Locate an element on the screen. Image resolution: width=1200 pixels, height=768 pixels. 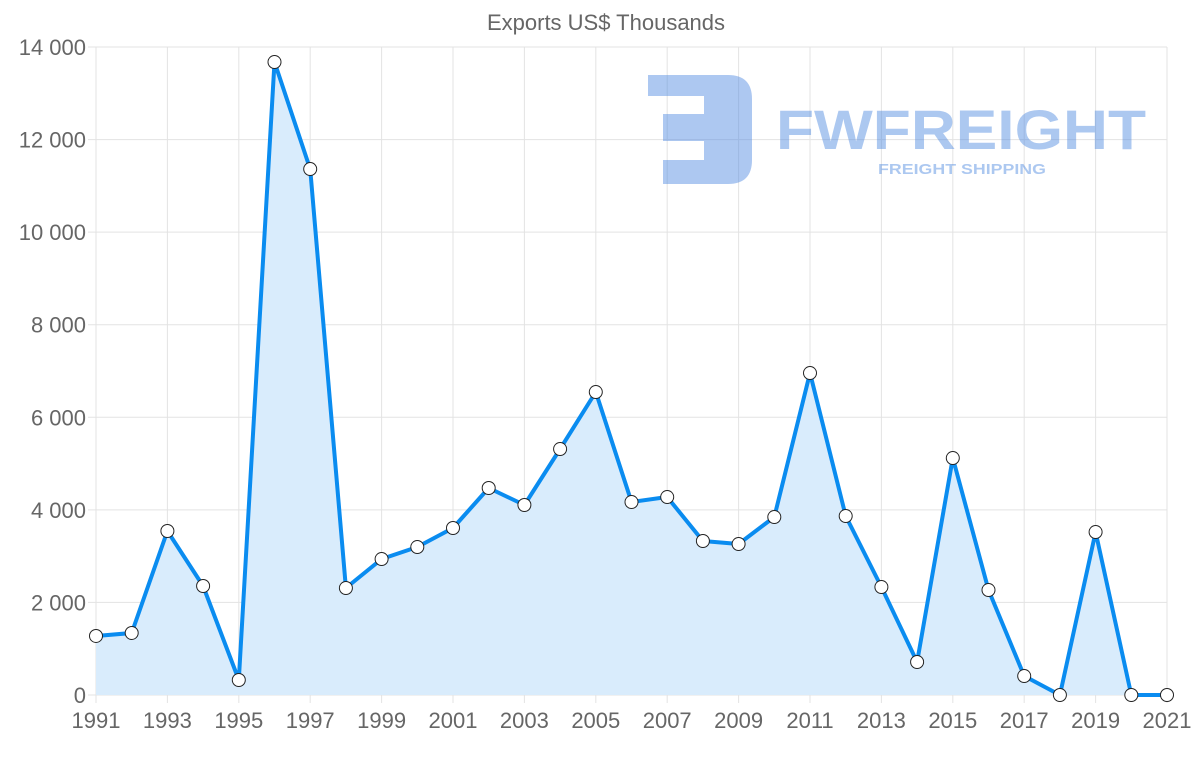
x-tick-label: 2003 is located at coordinates (524, 720).